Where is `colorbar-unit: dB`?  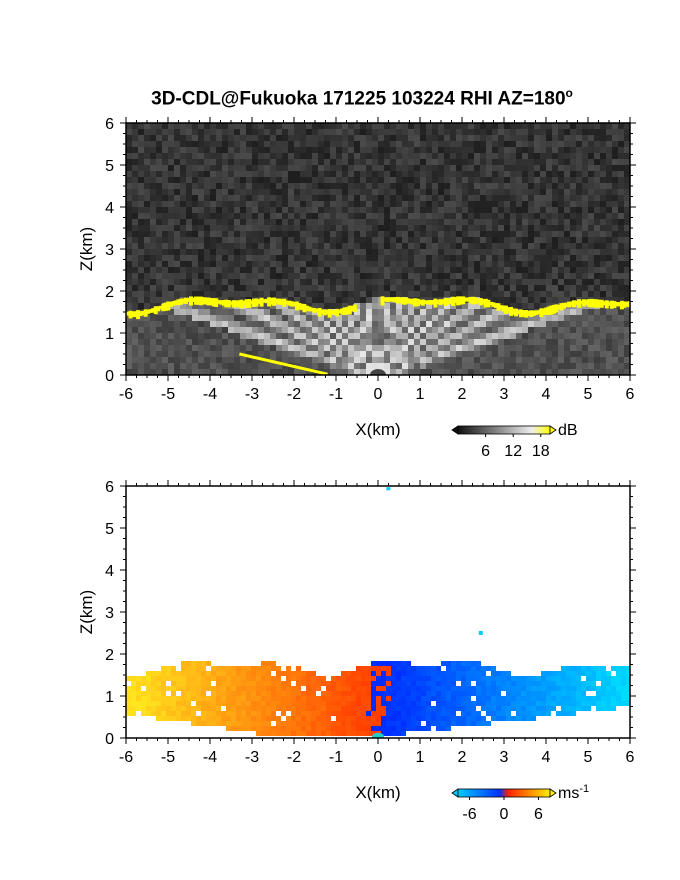 colorbar-unit: dB is located at coordinates (568, 430).